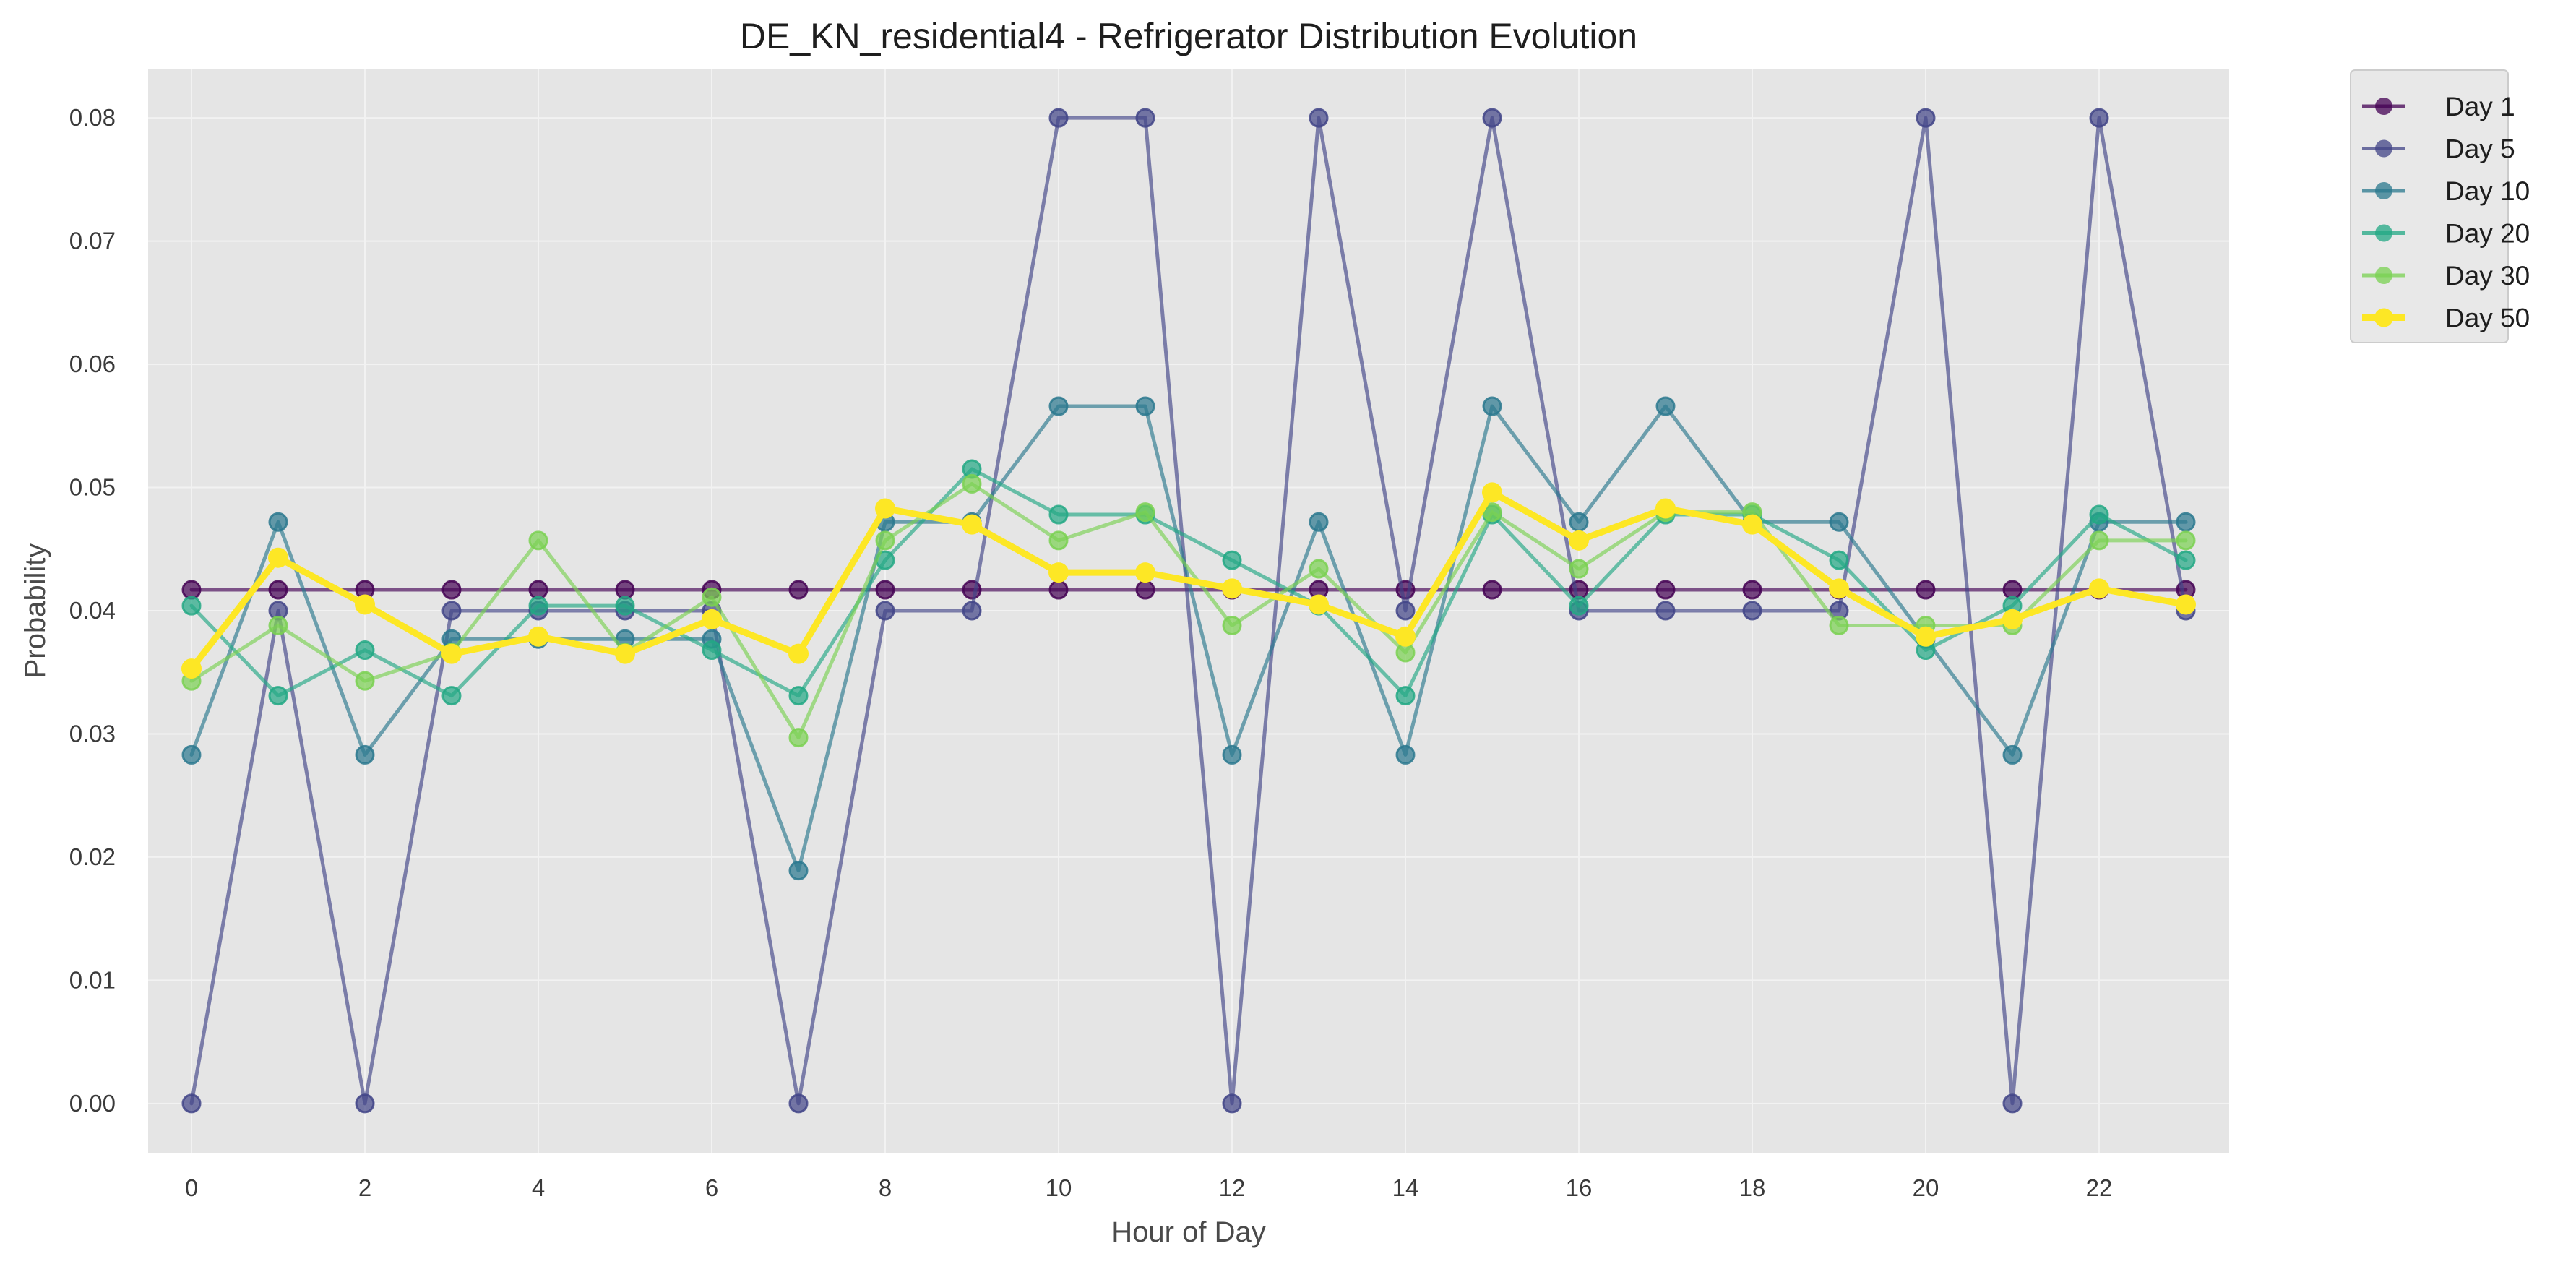 The height and width of the screenshot is (1272, 2576). What do you see at coordinates (1149, 1187) in the screenshot?
I see `x-axis-ticks: 0 2 4 6 8 10 12 14 16 18 20 22` at bounding box center [1149, 1187].